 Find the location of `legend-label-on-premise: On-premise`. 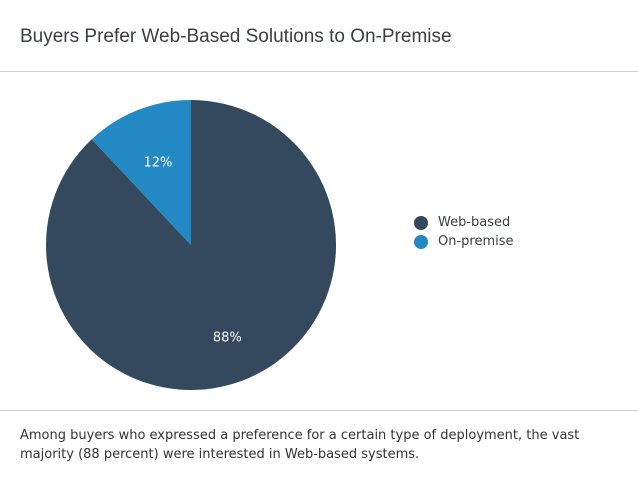

legend-label-on-premise: On-premise is located at coordinates (476, 241).